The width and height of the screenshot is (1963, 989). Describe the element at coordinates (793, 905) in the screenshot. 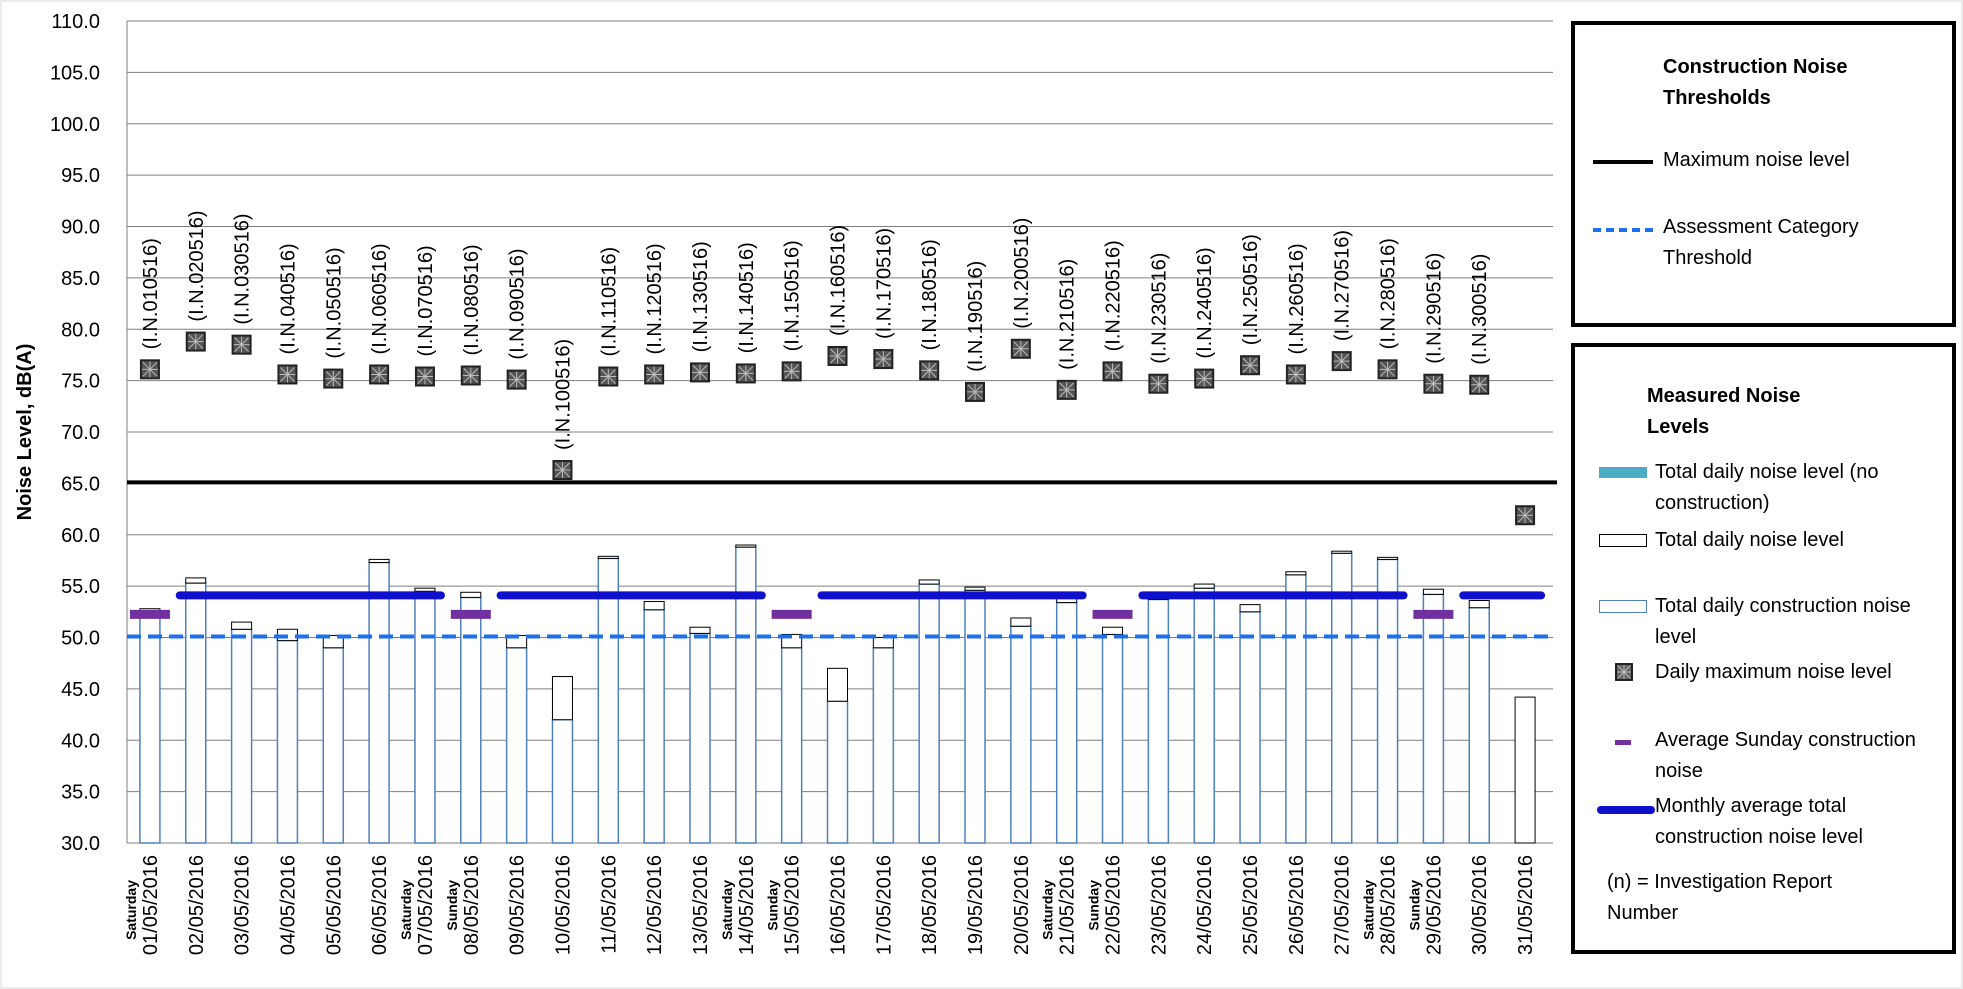

I see `x-category-label: 15/05/2016` at that location.